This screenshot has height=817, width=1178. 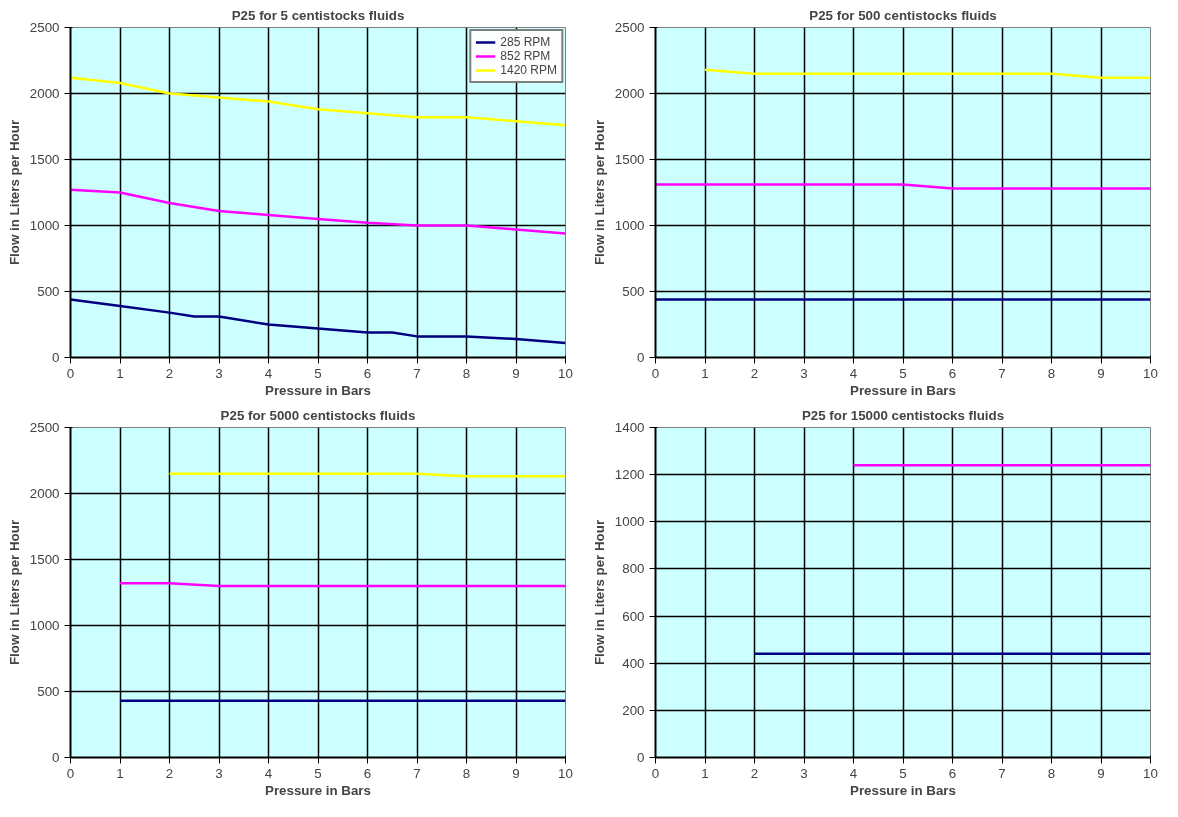 I want to click on y-tick-label: 1400, so click(x=629, y=427).